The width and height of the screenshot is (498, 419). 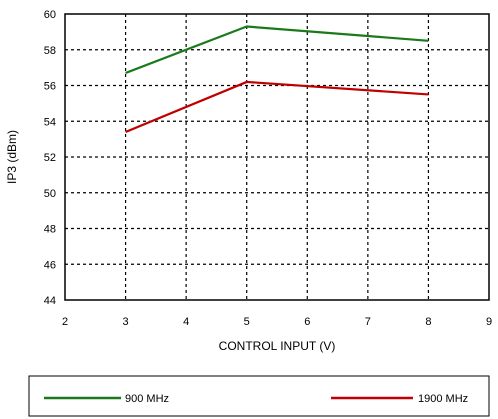 What do you see at coordinates (50, 265) in the screenshot?
I see `y-tick-label: 46` at bounding box center [50, 265].